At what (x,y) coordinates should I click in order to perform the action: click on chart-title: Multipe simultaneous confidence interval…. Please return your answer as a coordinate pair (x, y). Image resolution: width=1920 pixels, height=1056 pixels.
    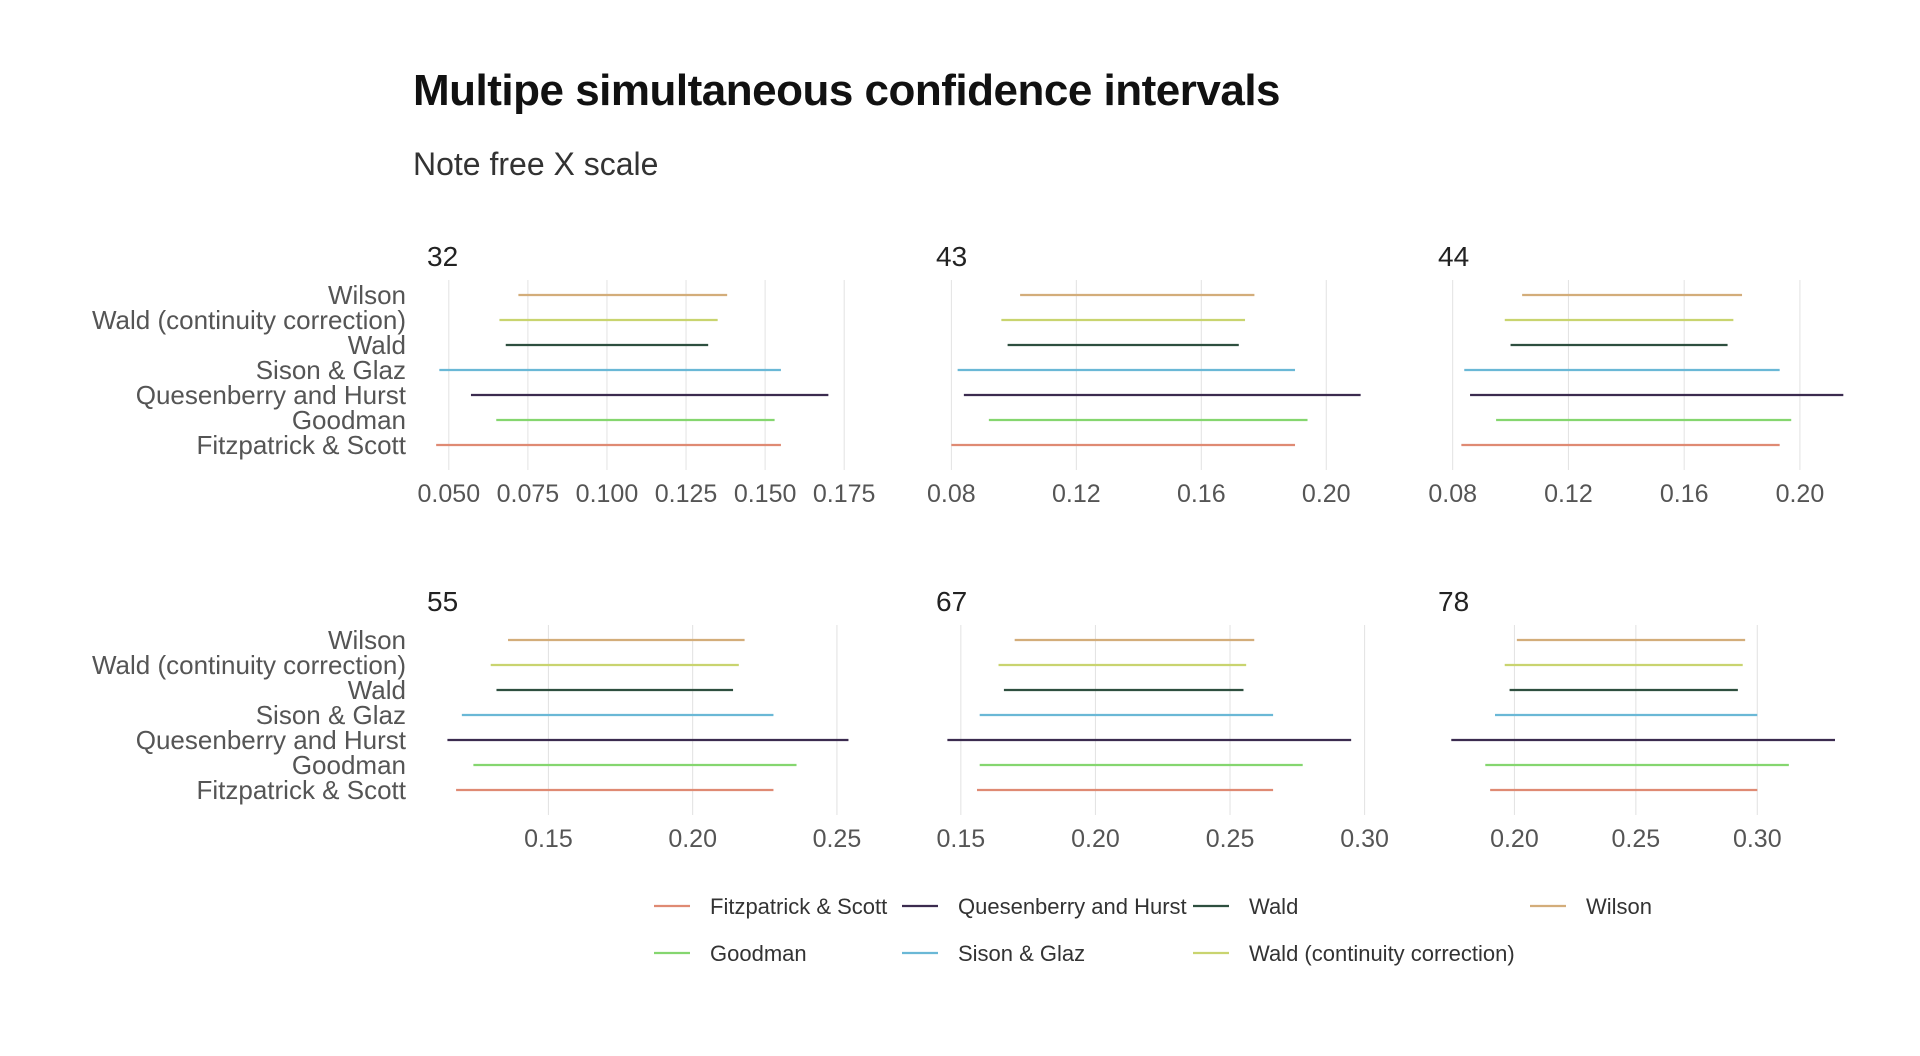
    Looking at the image, I should click on (847, 90).